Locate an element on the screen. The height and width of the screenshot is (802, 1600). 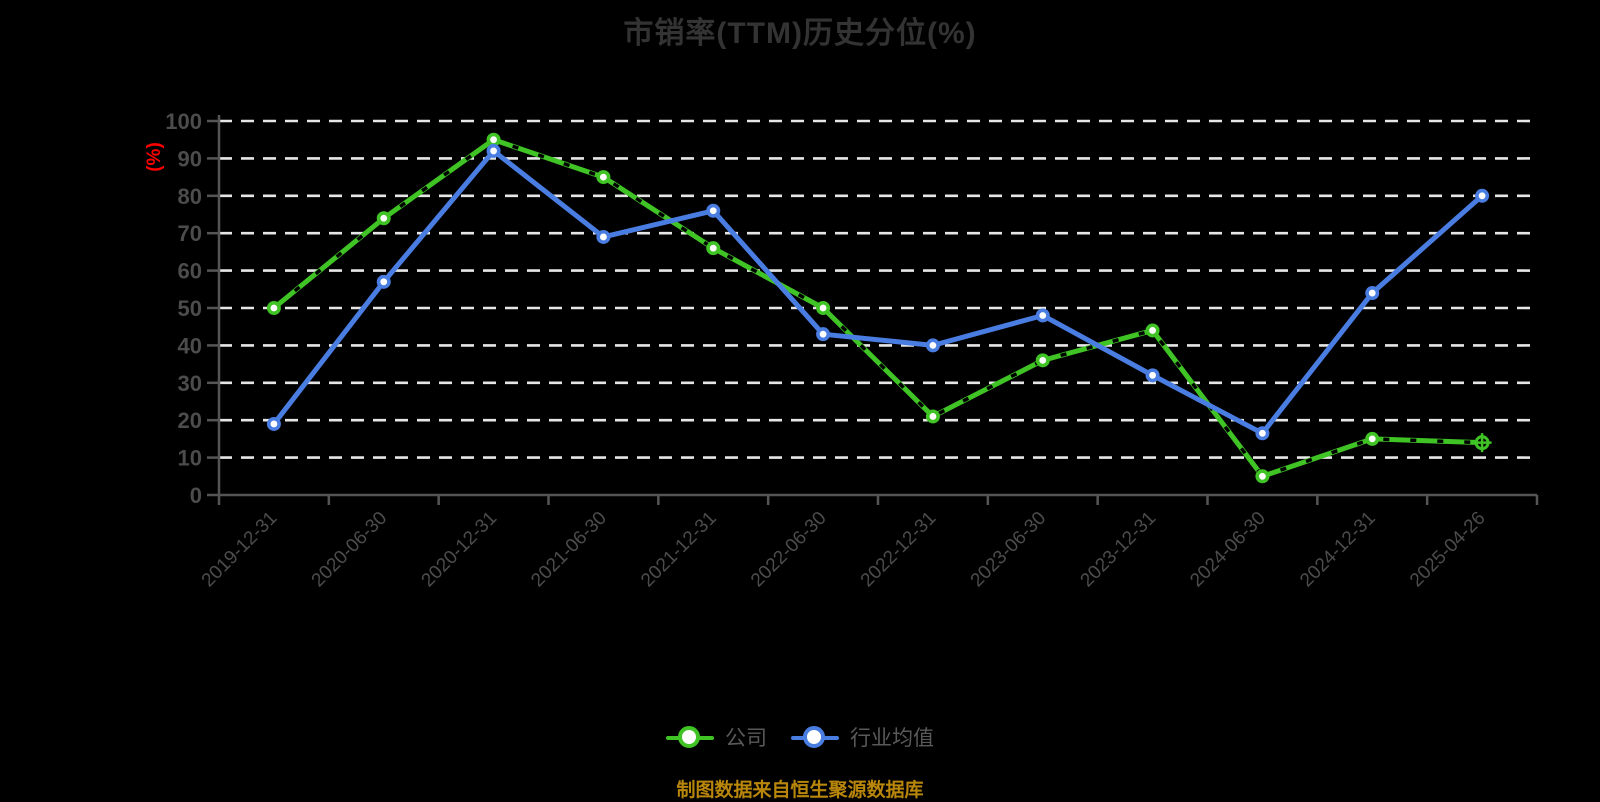
industry-average-circle-icon is located at coordinates (814, 736).